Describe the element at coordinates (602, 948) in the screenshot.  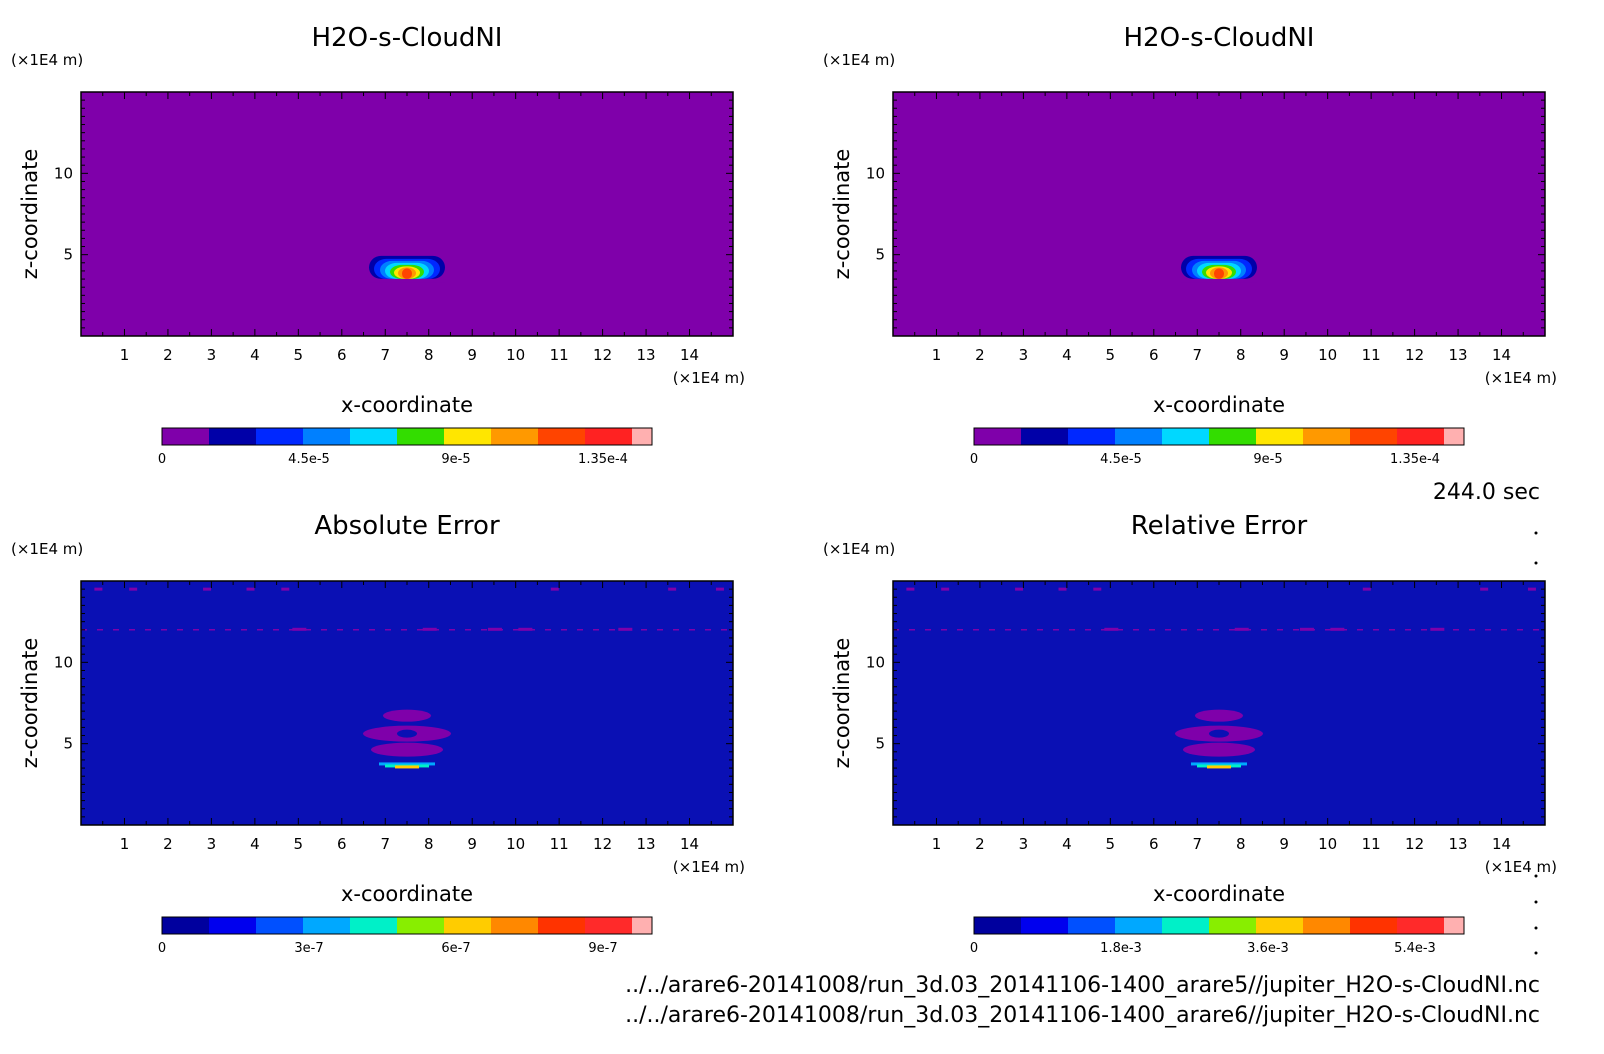
I see `colorbar-tick-label: 9e-7` at that location.